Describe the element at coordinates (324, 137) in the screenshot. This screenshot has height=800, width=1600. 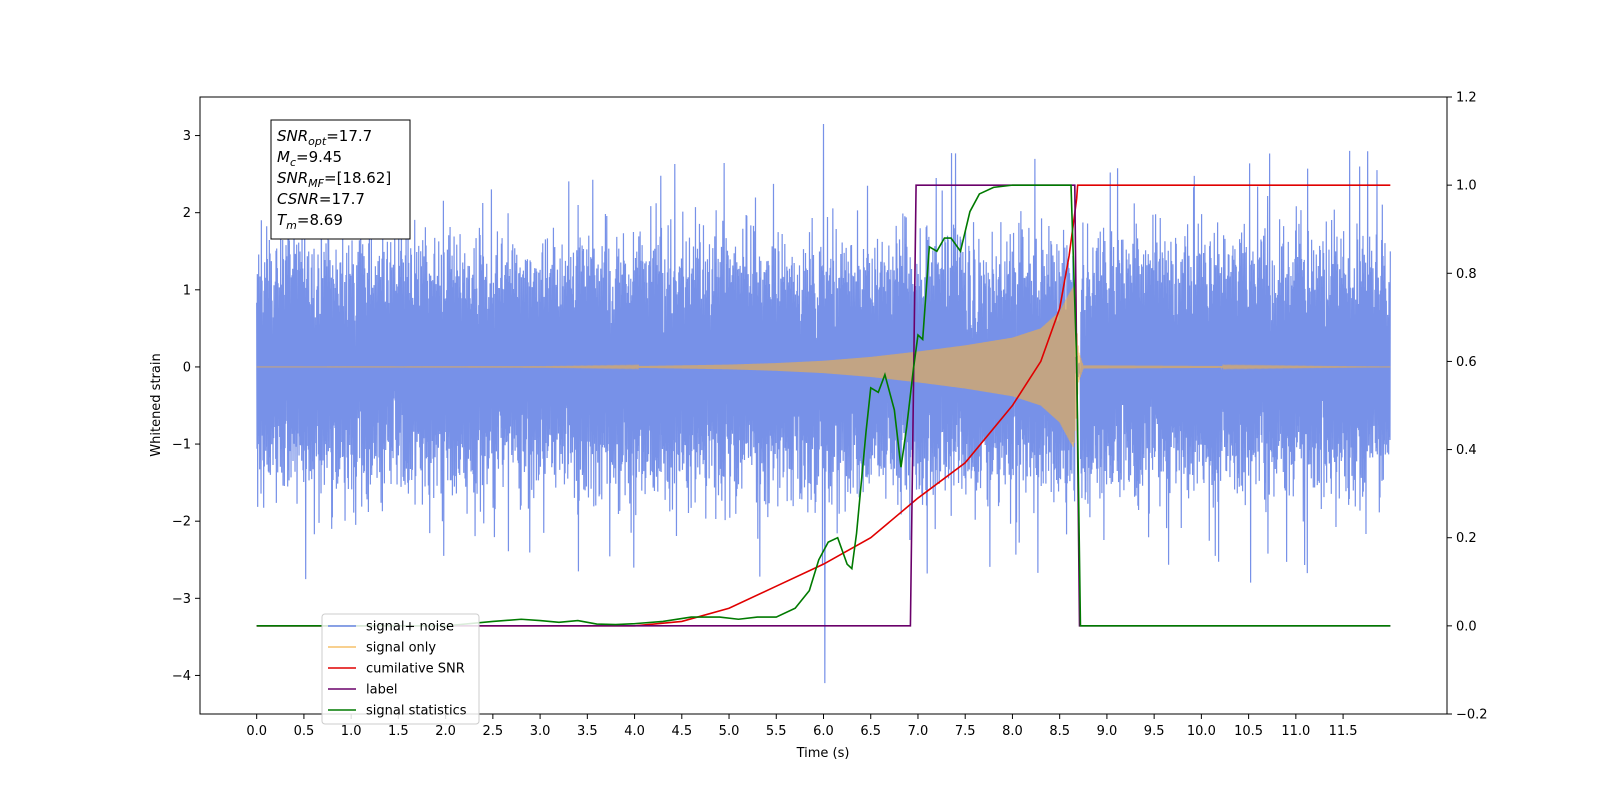
I see `annotation-line: SNRopt=17.7` at that location.